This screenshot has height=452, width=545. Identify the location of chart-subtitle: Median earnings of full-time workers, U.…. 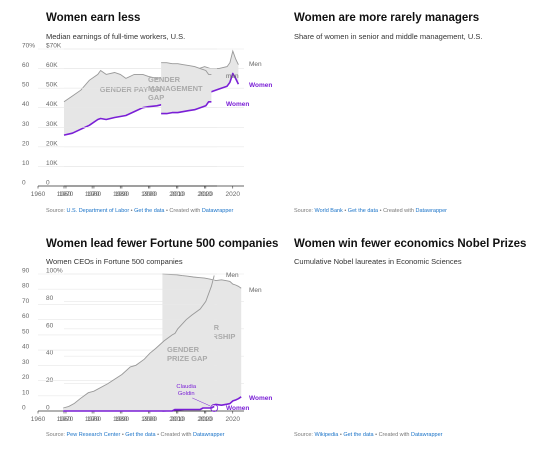
(116, 36).